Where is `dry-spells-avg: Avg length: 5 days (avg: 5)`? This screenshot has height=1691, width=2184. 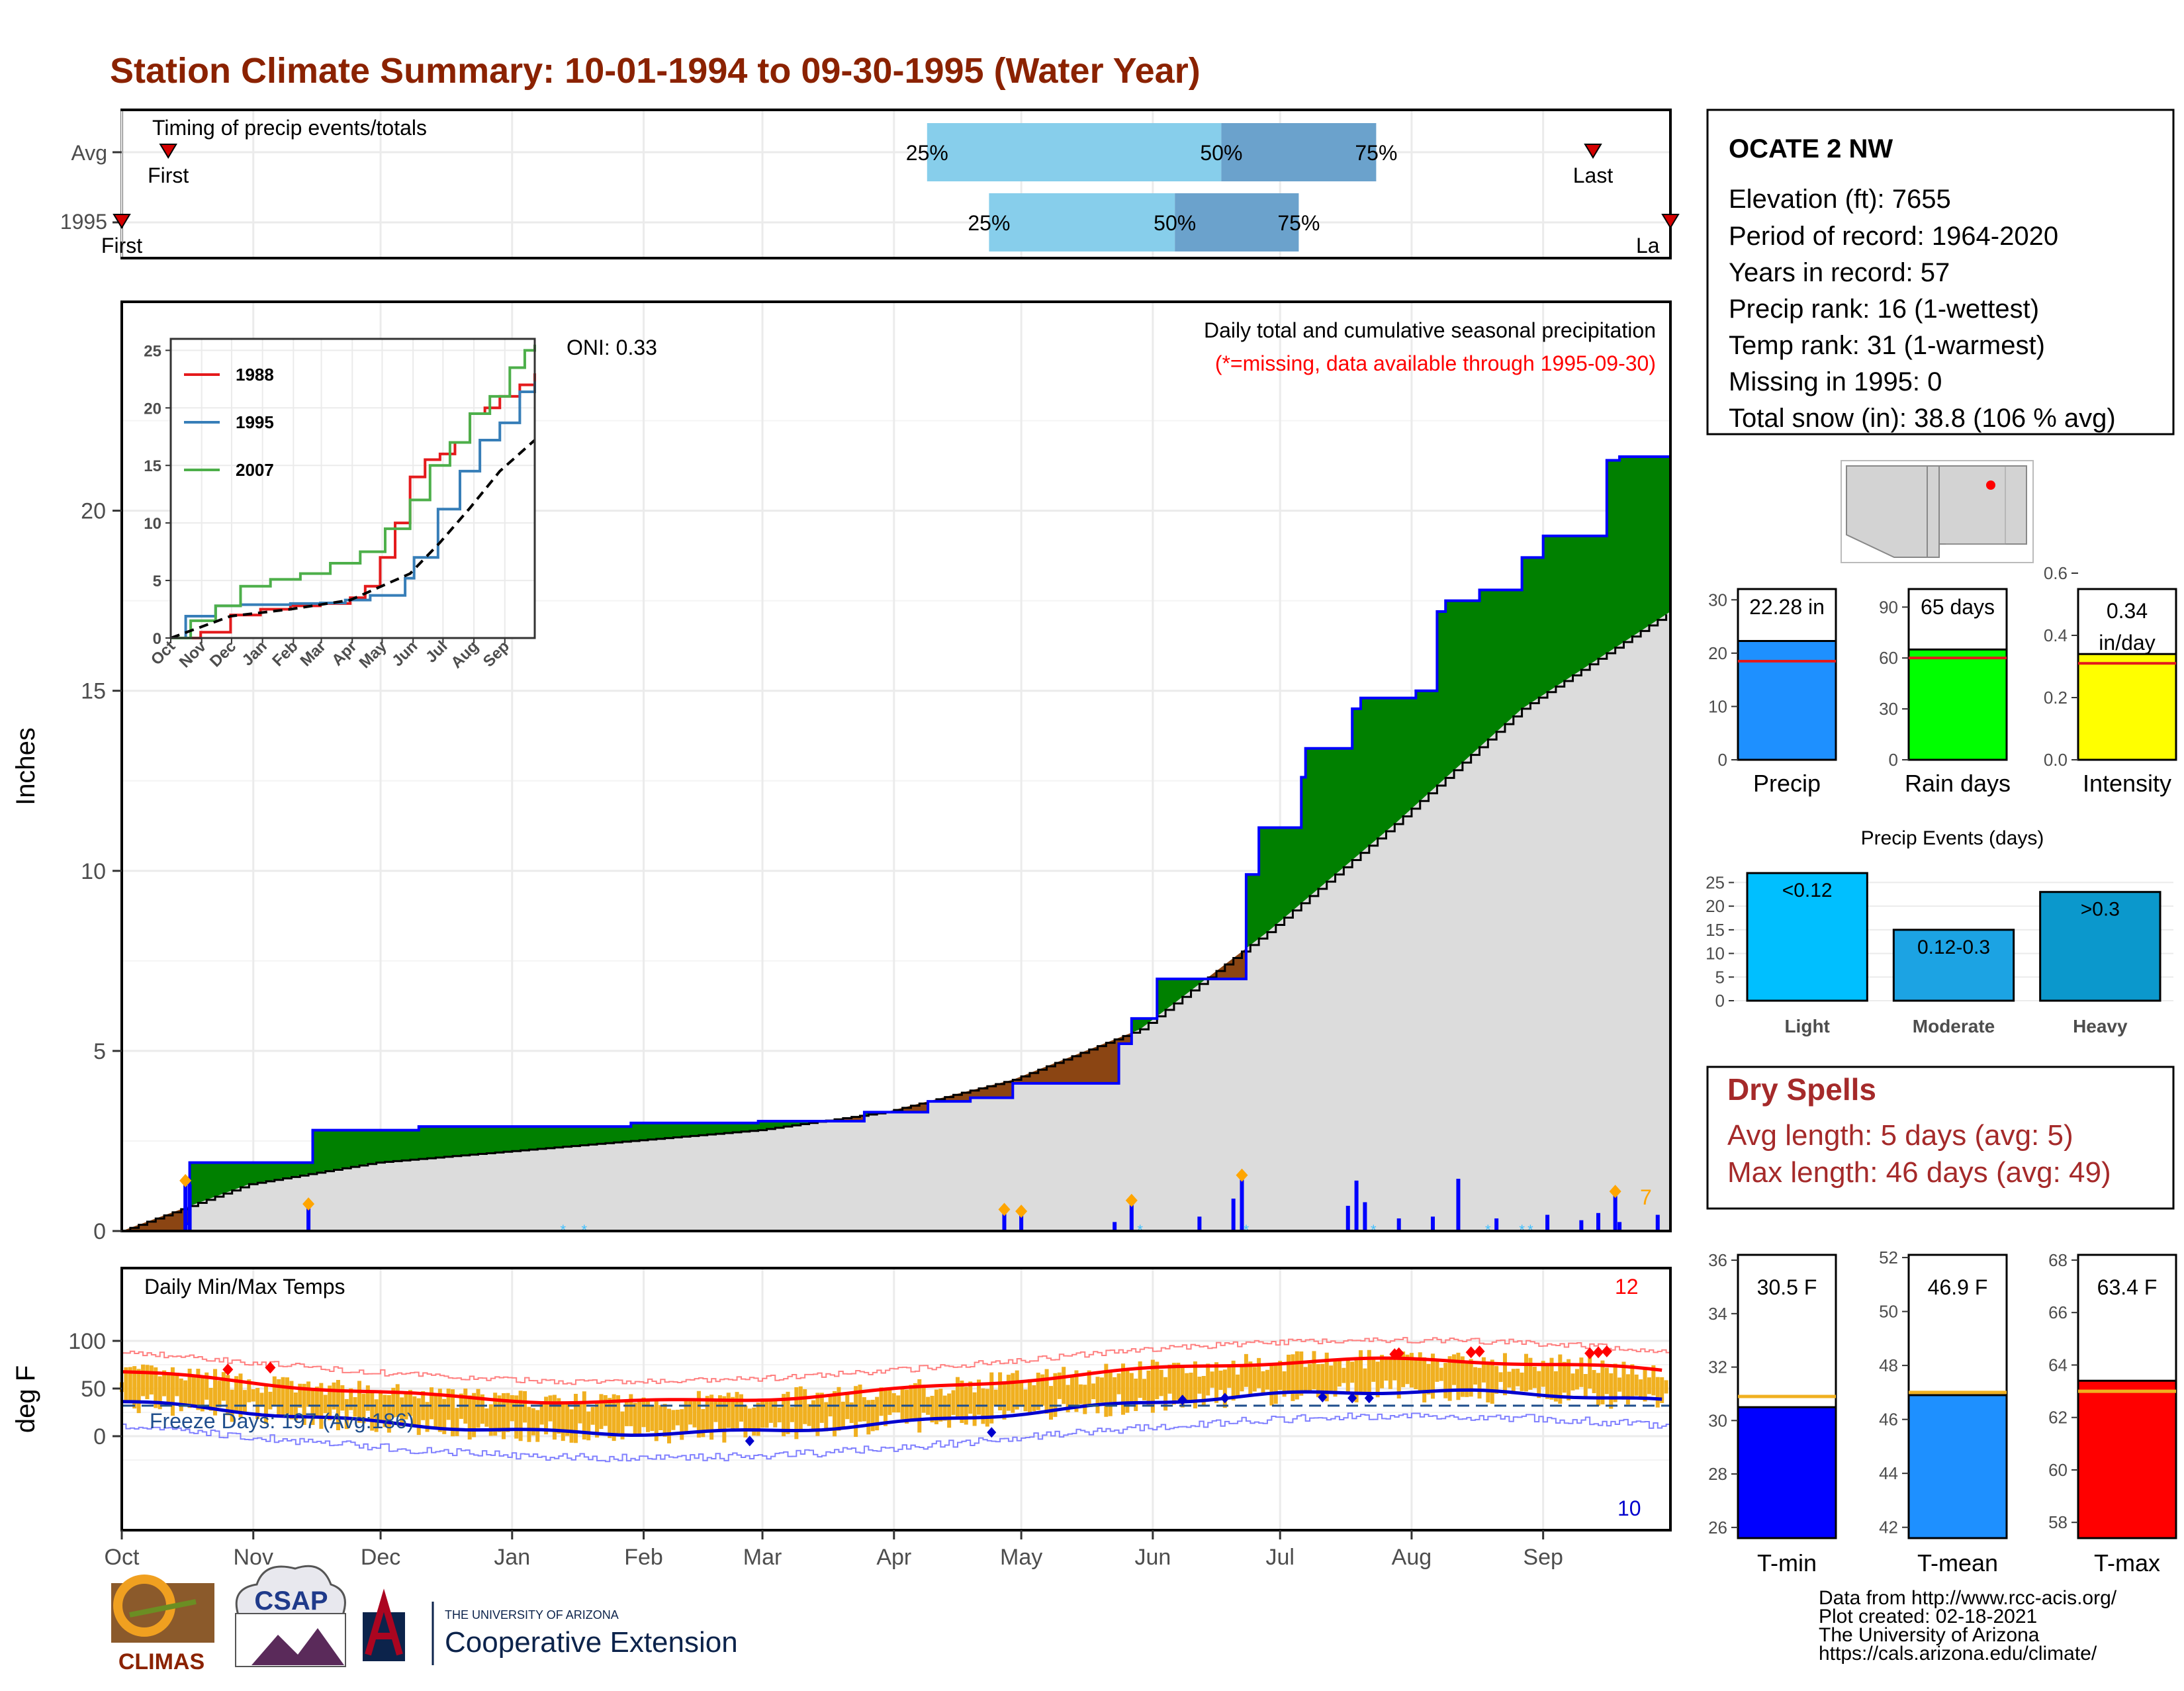 dry-spells-avg: Avg length: 5 days (avg: 5) is located at coordinates (1900, 1135).